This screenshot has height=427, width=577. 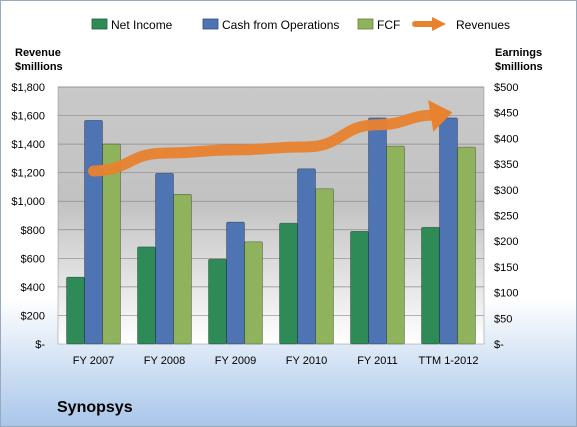 What do you see at coordinates (39, 67) in the screenshot?
I see `left-axis-title-line-2: $millions` at bounding box center [39, 67].